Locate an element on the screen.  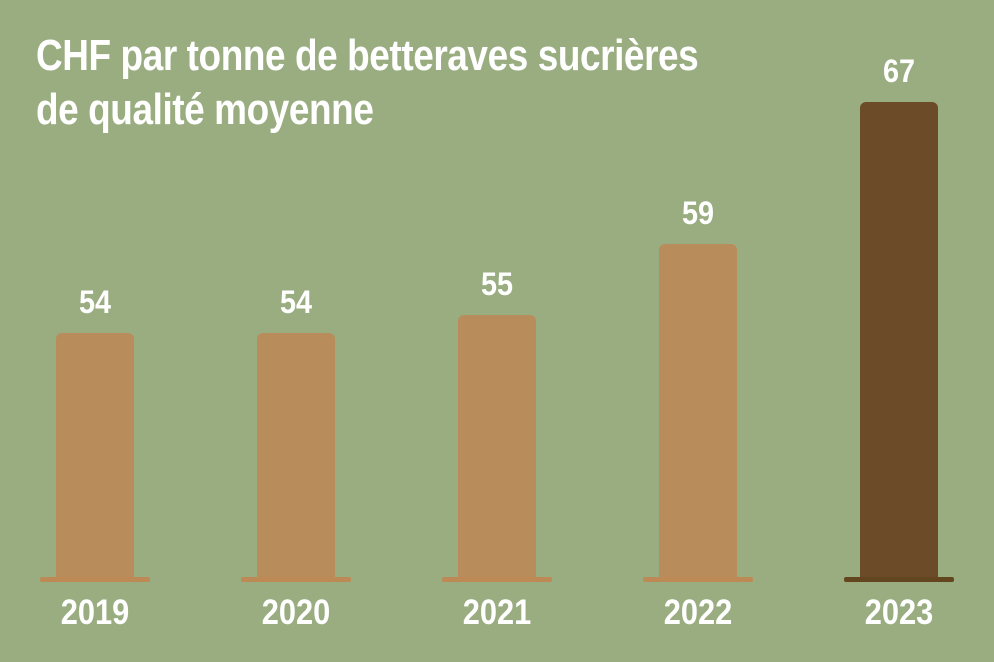
chart-title-line2: de qualité moyenne is located at coordinates (205, 109).